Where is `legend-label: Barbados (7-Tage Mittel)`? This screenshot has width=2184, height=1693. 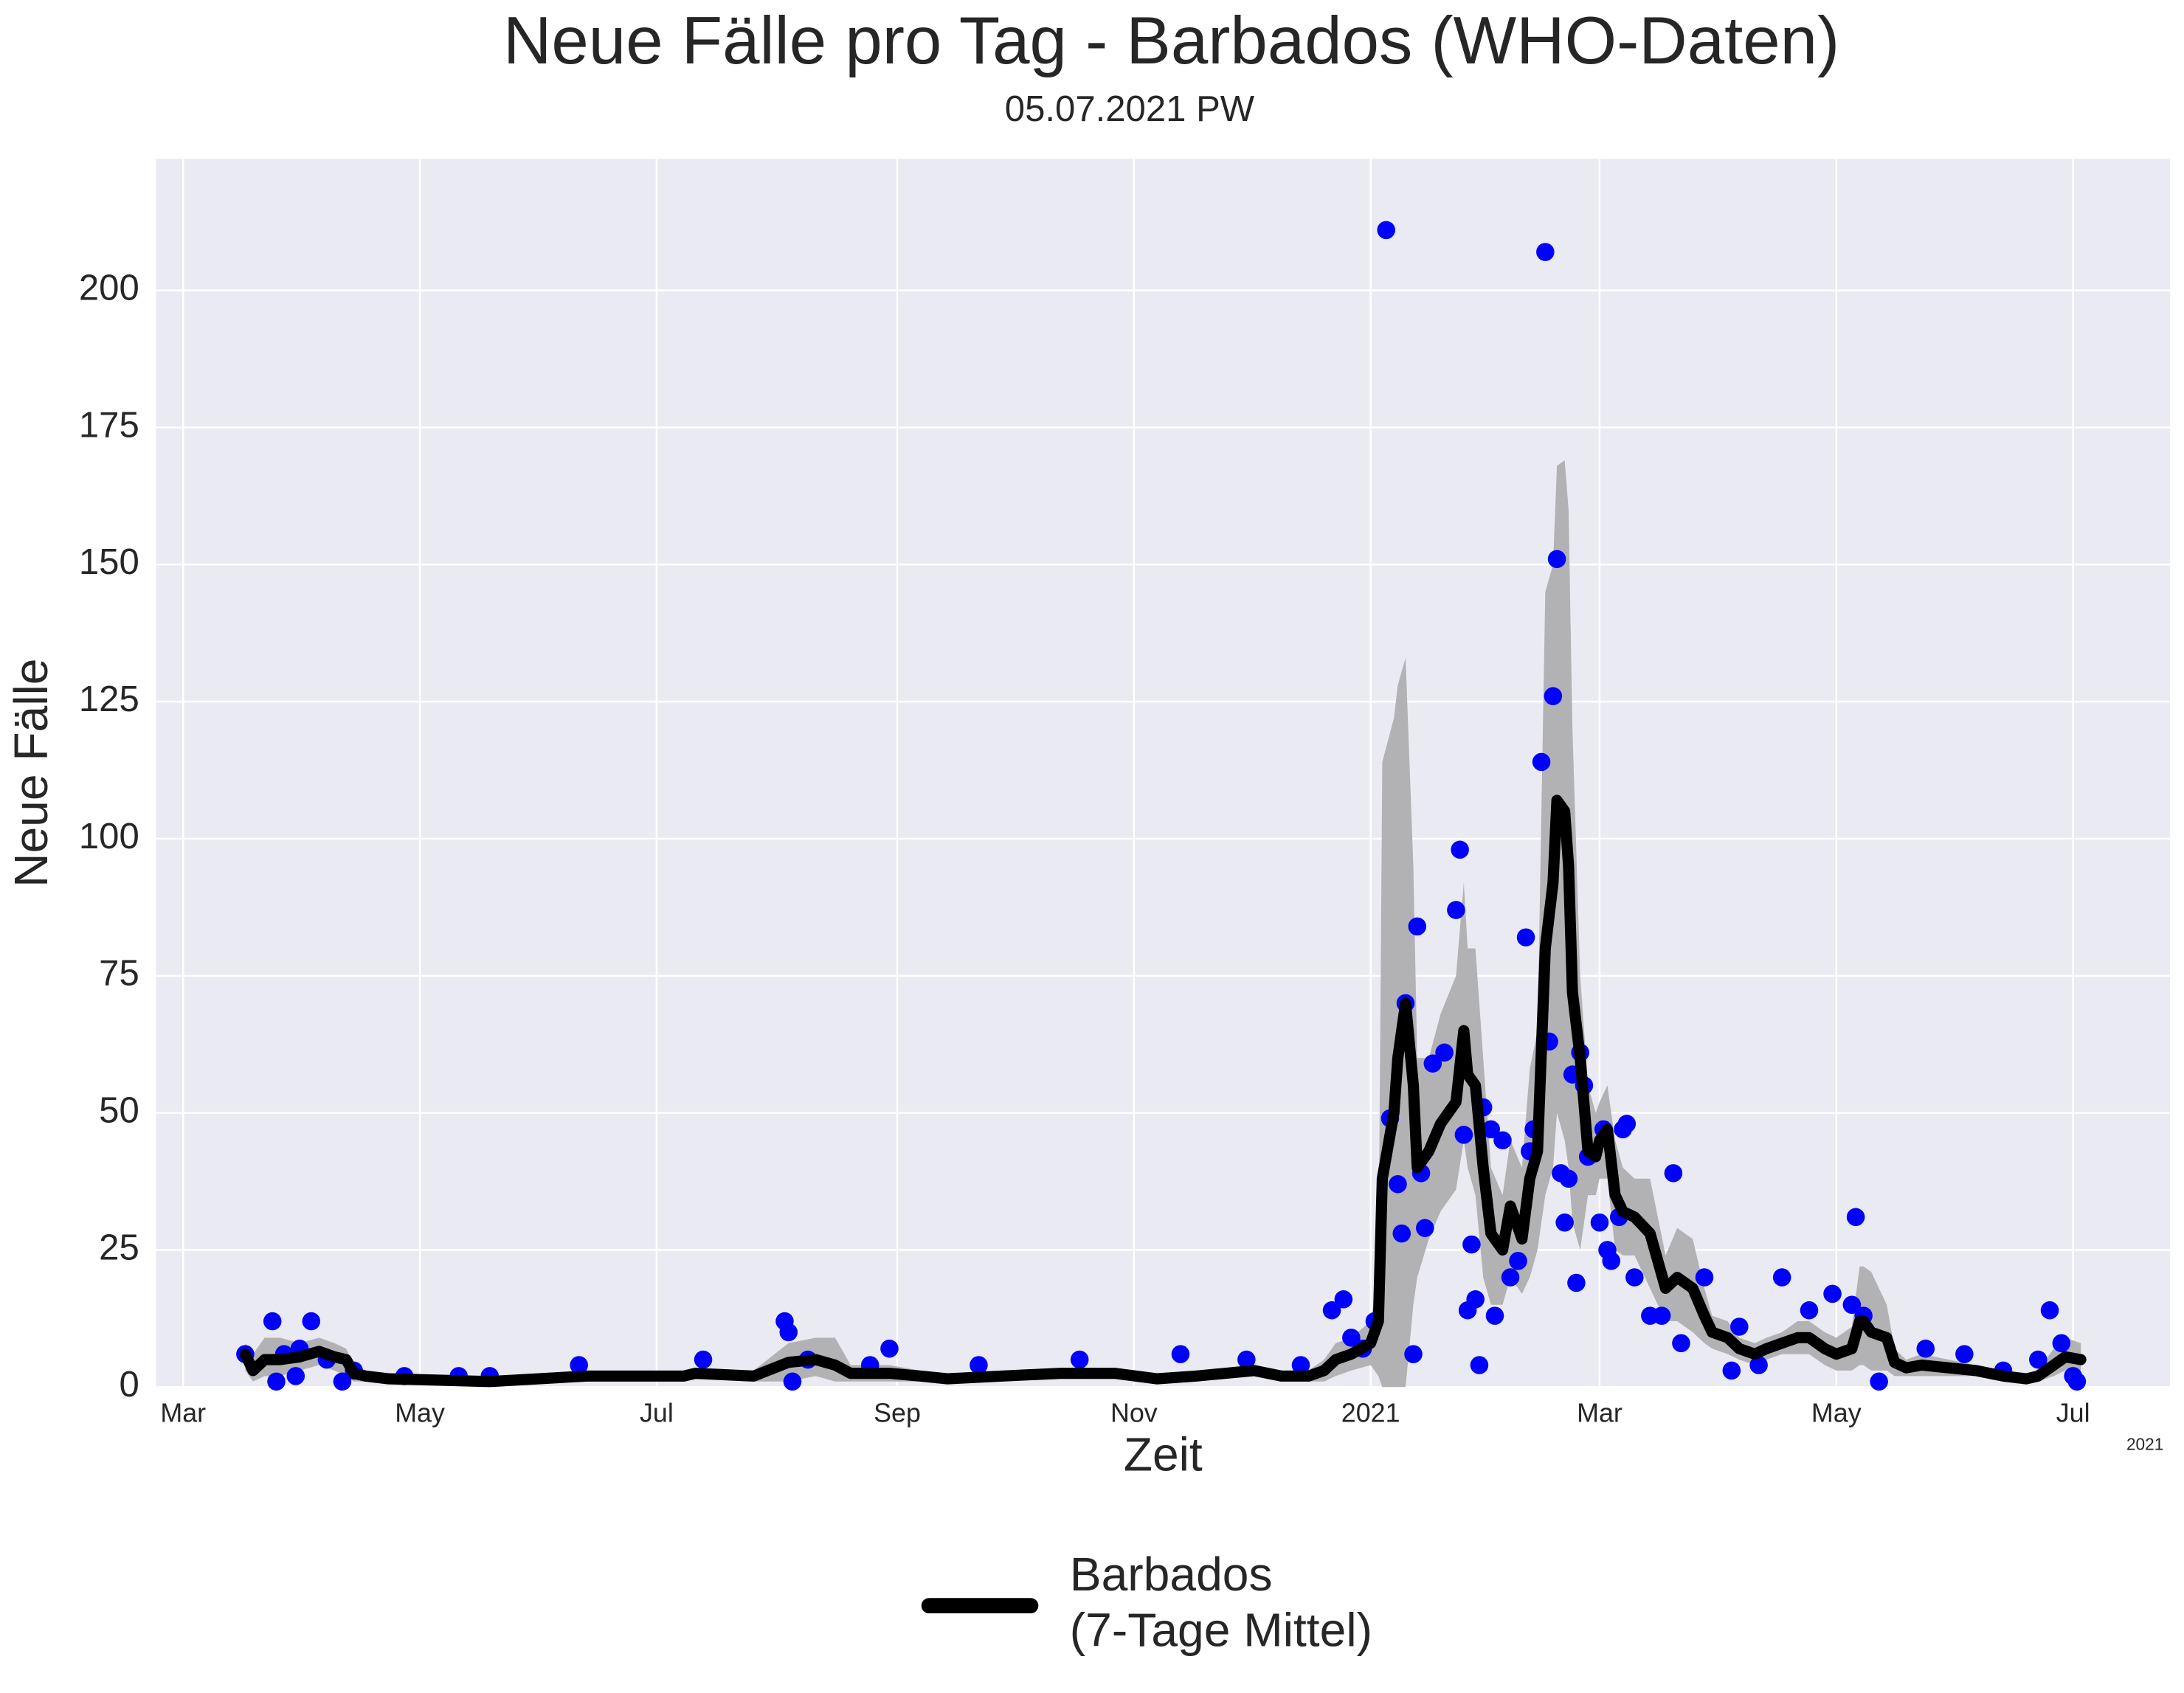
legend-label: Barbados (7-Tage Mittel) is located at coordinates (1220, 1603).